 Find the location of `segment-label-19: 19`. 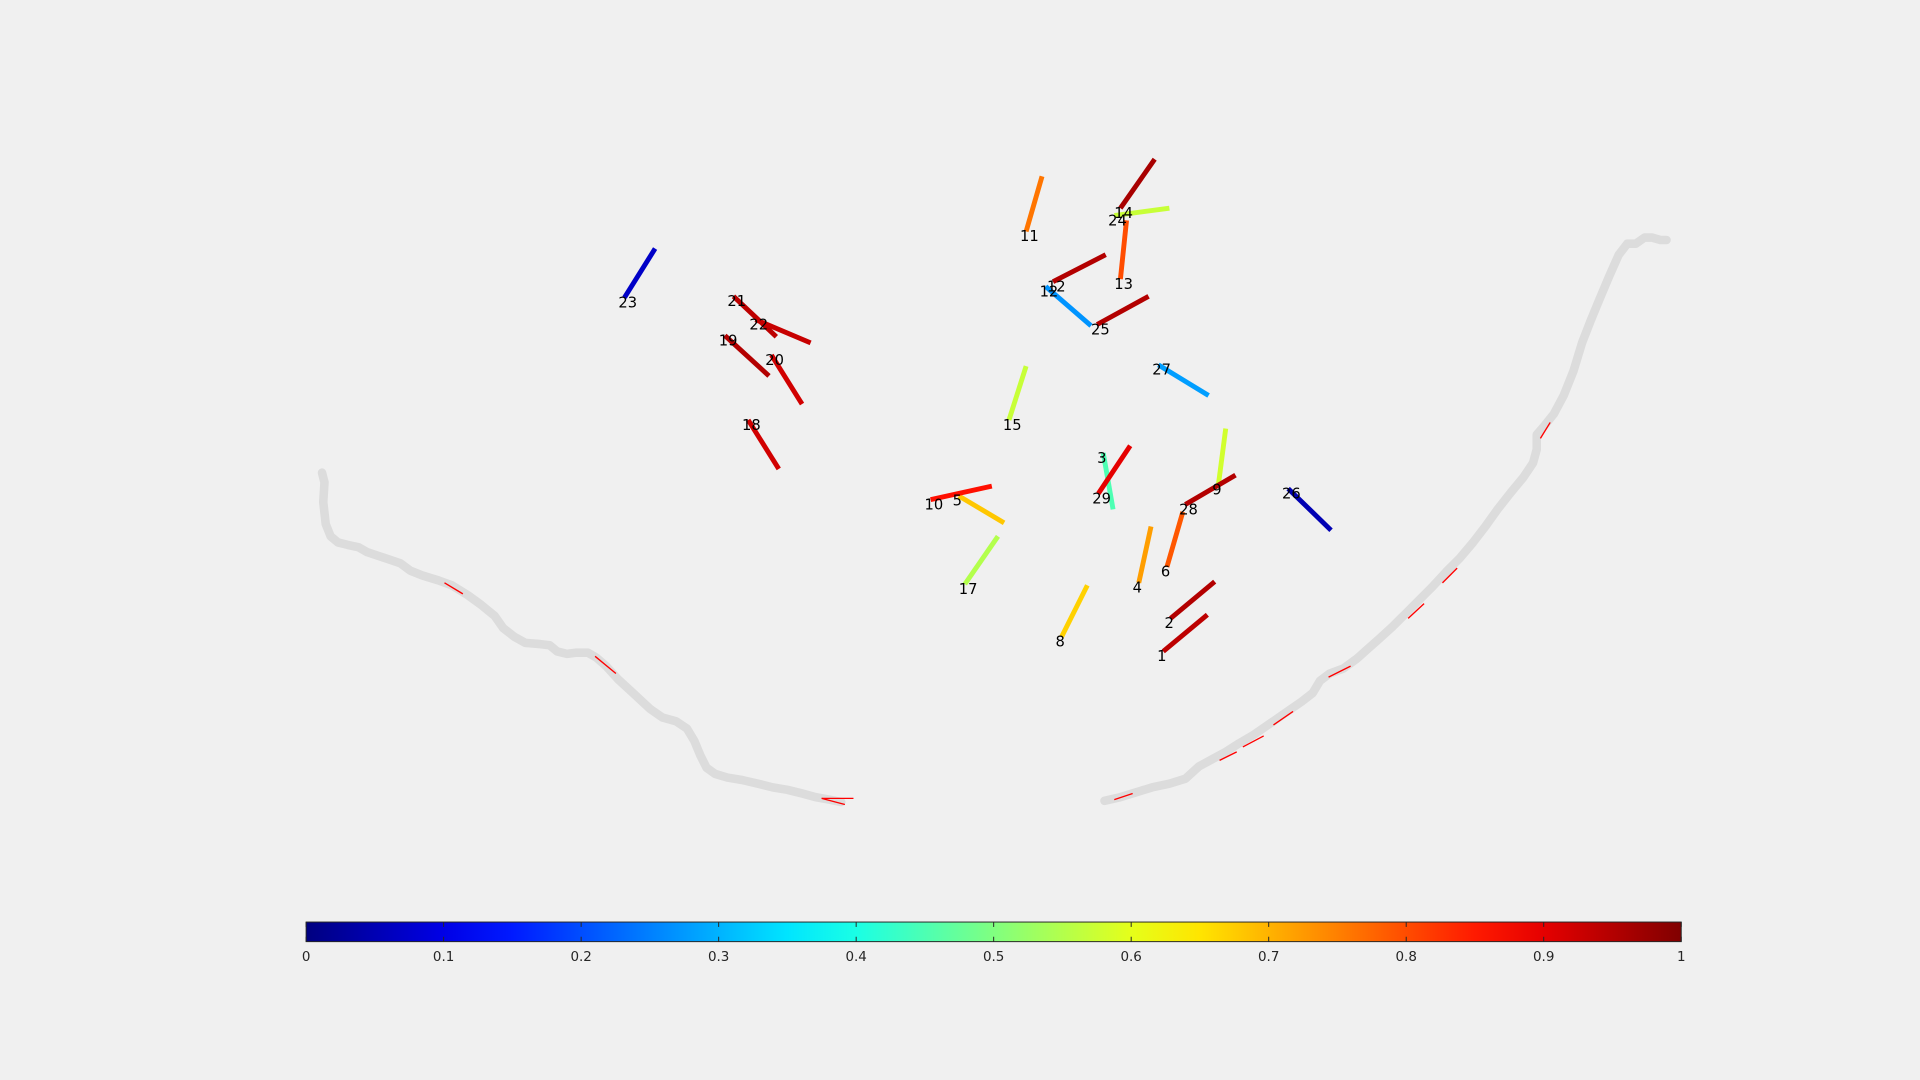

segment-label-19: 19 is located at coordinates (728, 340).